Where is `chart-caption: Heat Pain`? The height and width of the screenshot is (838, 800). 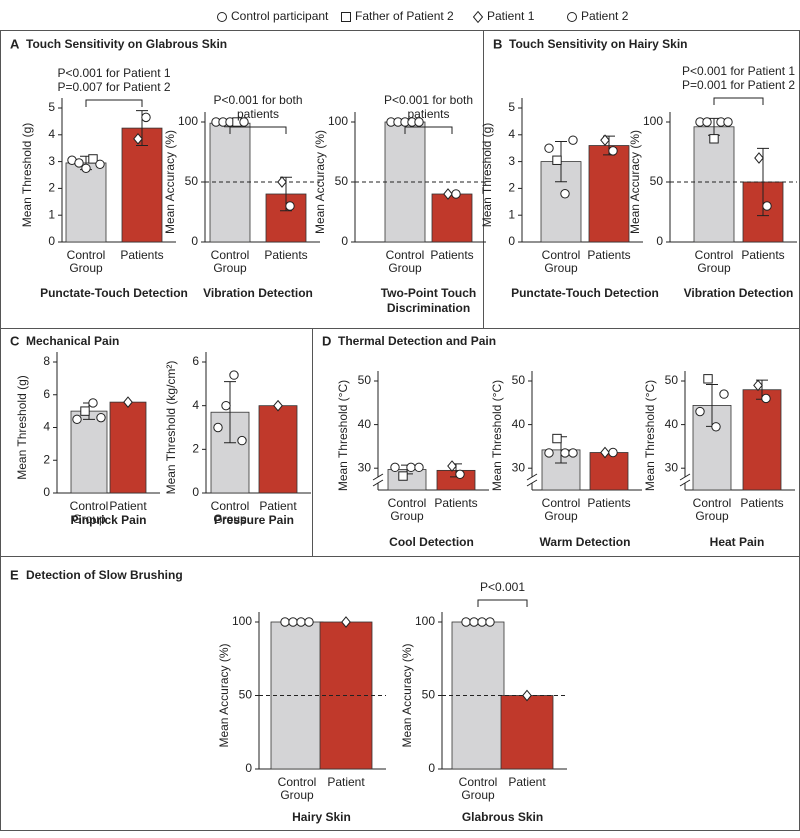 chart-caption: Heat Pain is located at coordinates (737, 542).